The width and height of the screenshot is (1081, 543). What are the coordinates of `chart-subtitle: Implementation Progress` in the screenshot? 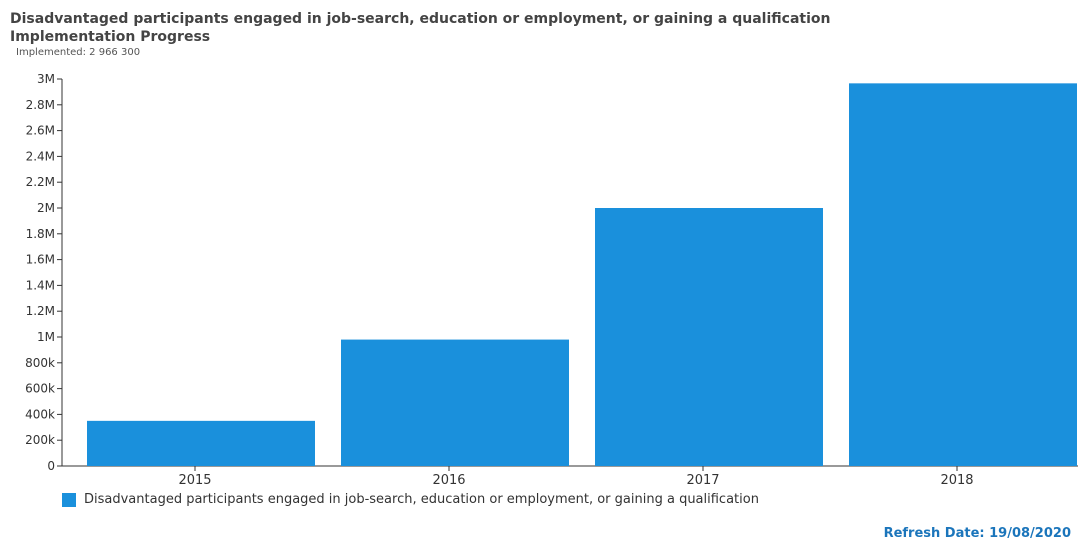 It's located at (110, 37).